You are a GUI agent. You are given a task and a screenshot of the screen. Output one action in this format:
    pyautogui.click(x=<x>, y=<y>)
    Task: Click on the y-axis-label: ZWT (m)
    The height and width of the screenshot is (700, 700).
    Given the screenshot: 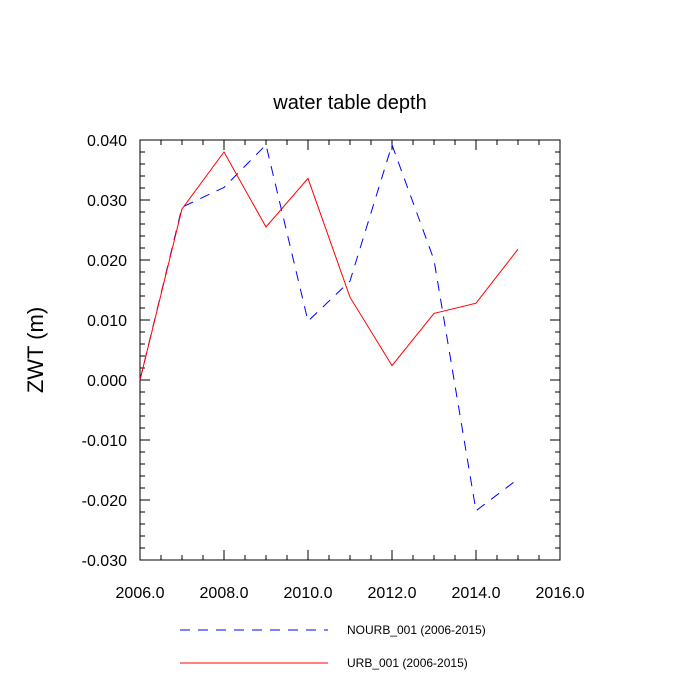 What is the action you would take?
    pyautogui.click(x=35, y=350)
    